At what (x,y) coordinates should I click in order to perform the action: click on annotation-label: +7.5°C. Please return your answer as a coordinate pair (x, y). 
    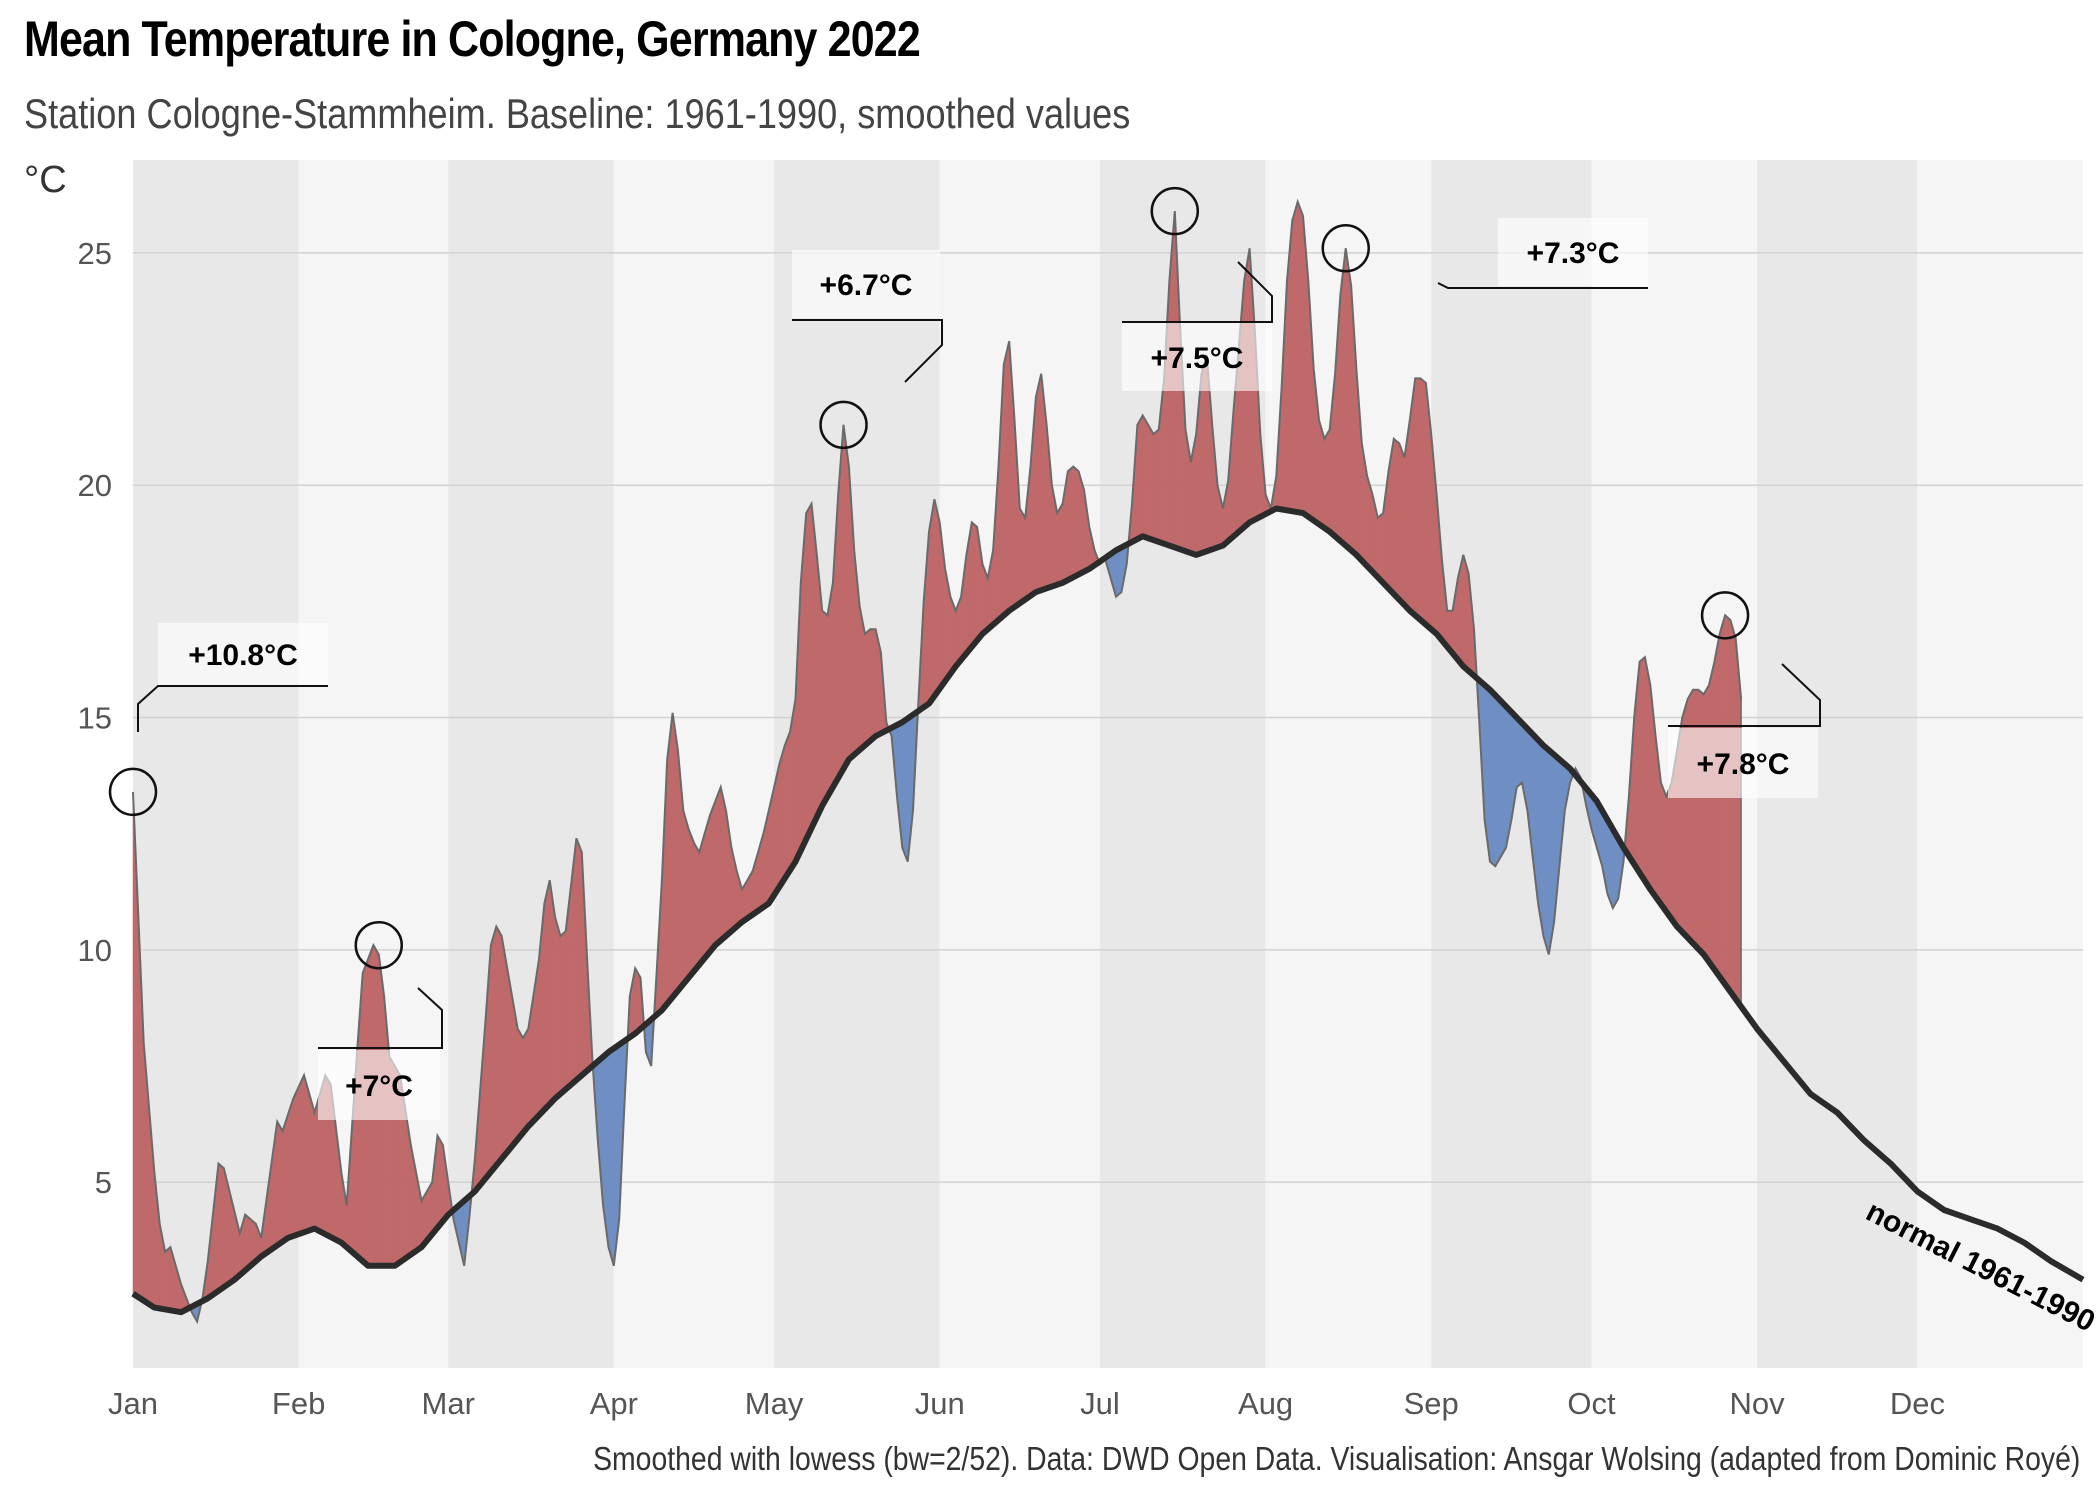
    Looking at the image, I should click on (1197, 358).